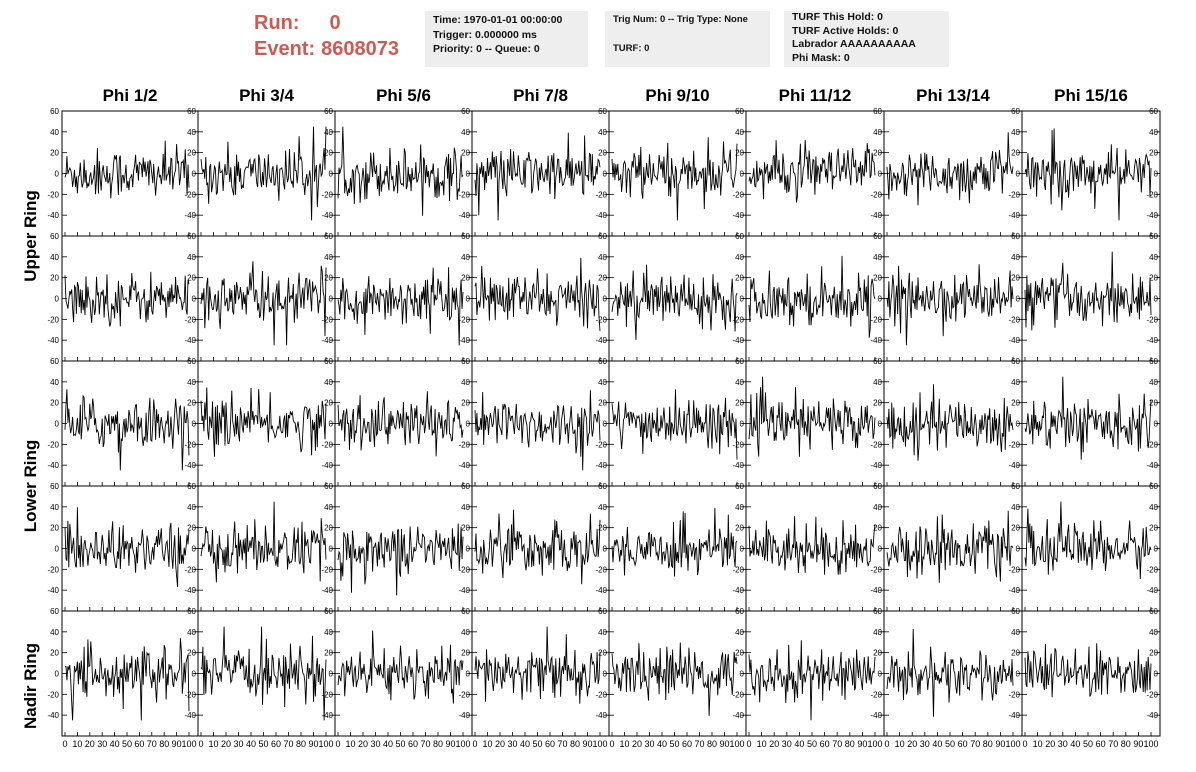 This screenshot has width=1196, height=772. What do you see at coordinates (102, 744) in the screenshot?
I see `x-tick-label: 30` at bounding box center [102, 744].